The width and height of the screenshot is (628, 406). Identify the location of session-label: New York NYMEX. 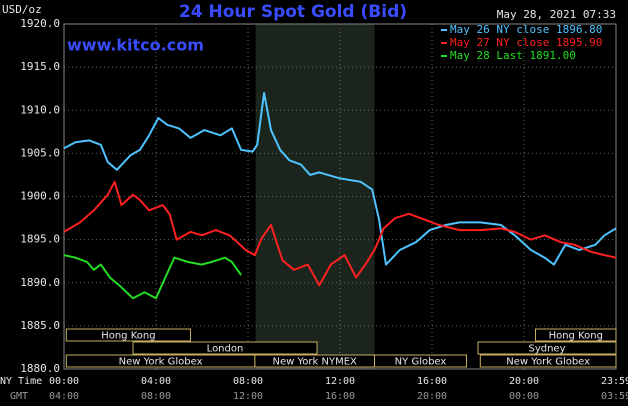
(315, 362).